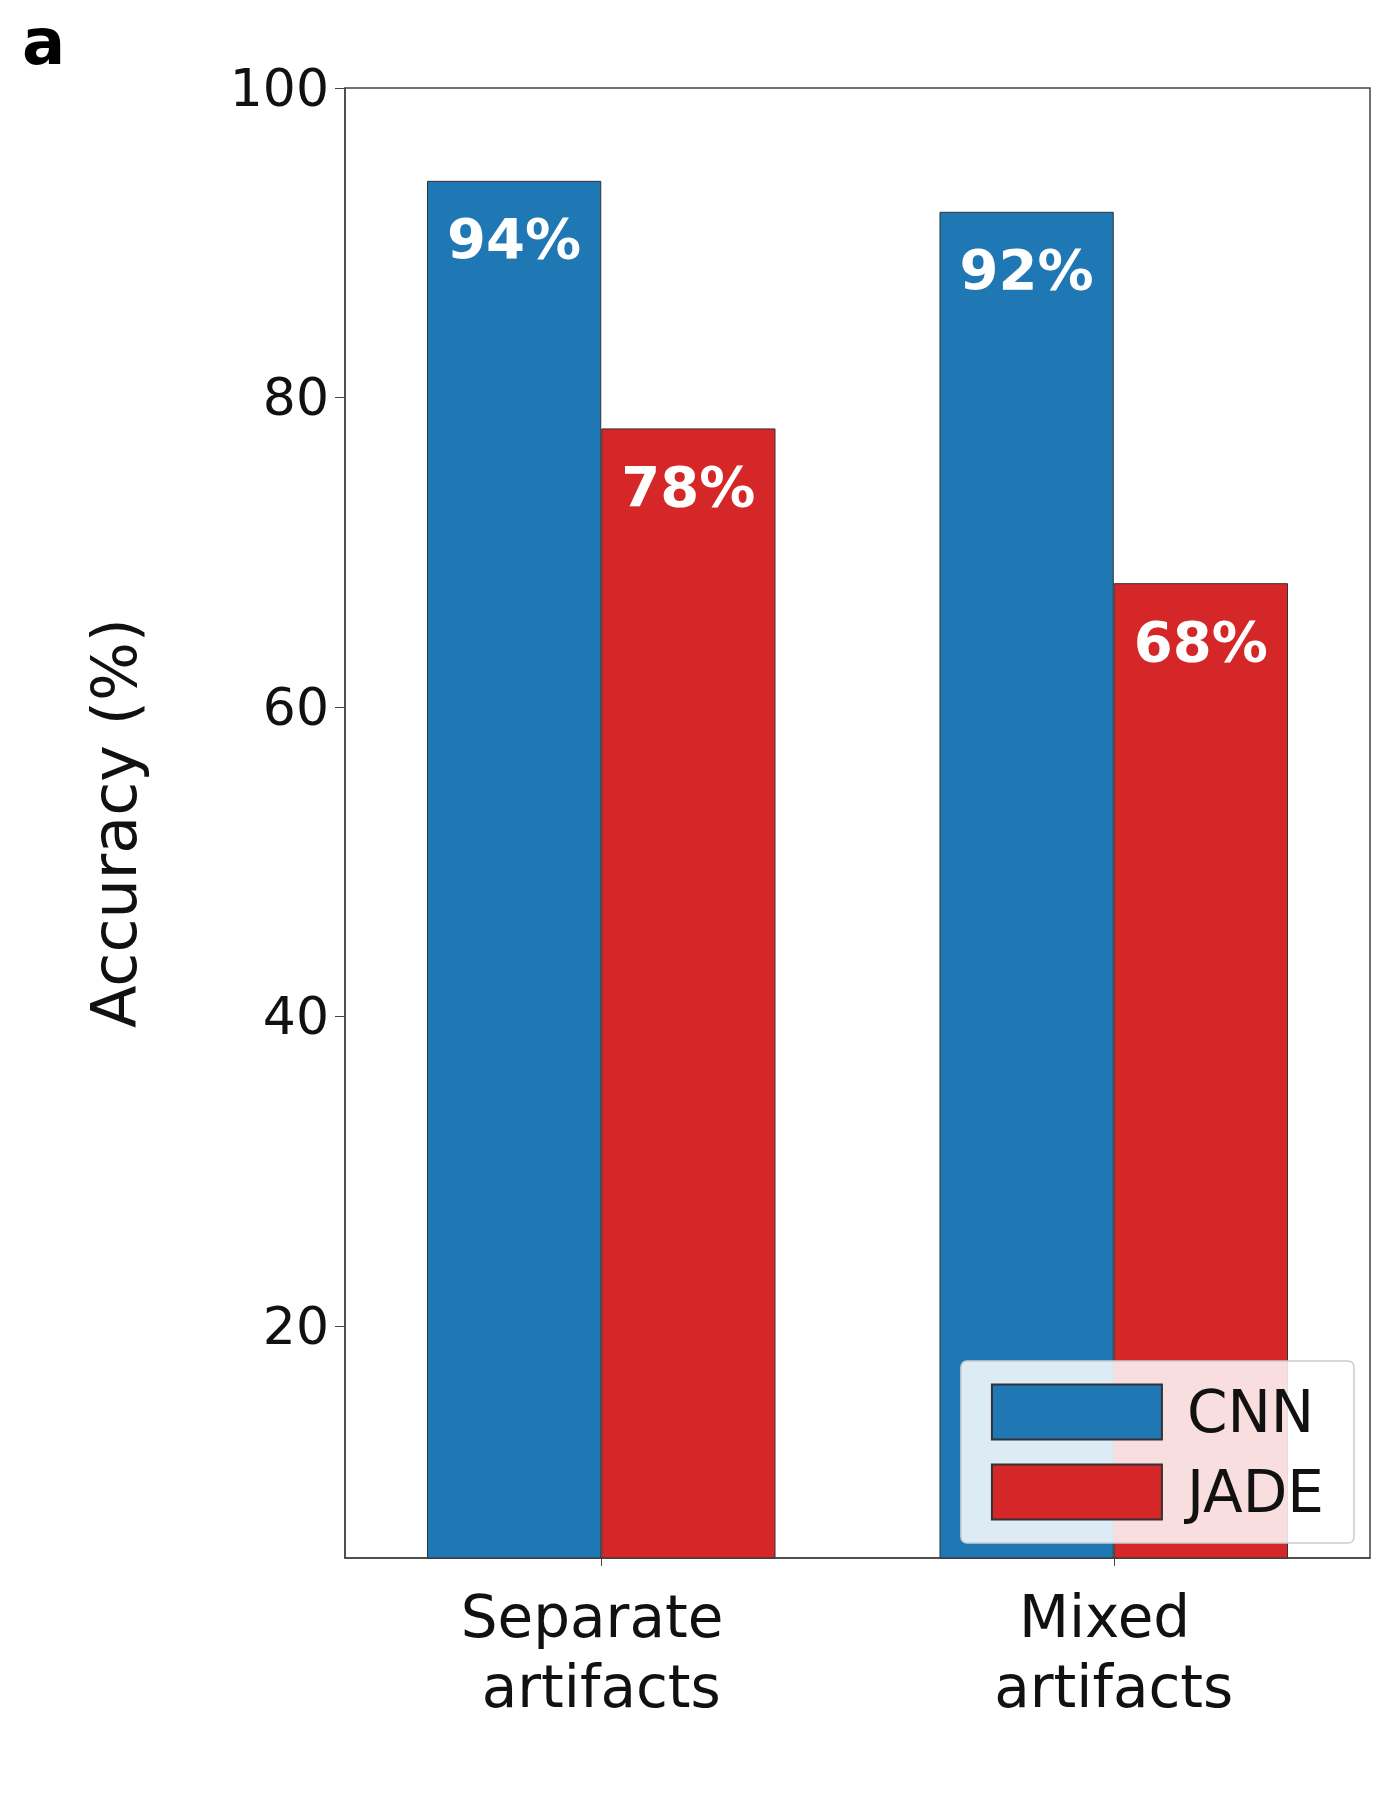 The height and width of the screenshot is (1793, 1384). I want to click on data-label: 78%, so click(688, 486).